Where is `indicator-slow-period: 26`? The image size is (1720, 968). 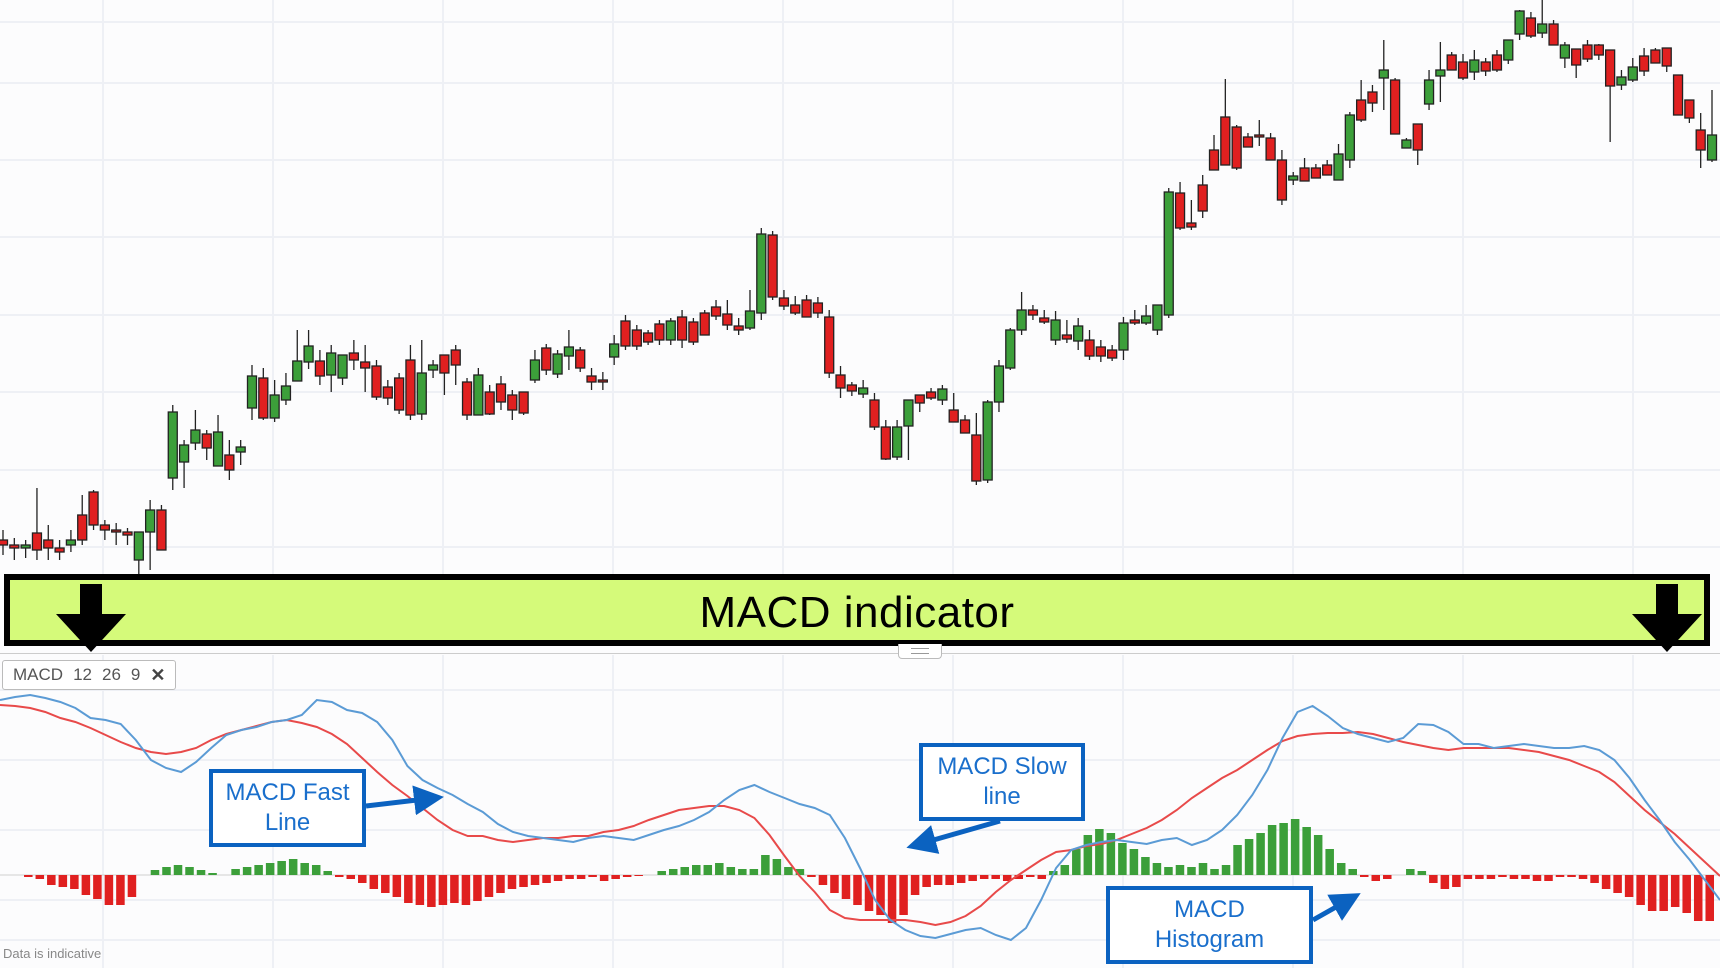 indicator-slow-period: 26 is located at coordinates (111, 674).